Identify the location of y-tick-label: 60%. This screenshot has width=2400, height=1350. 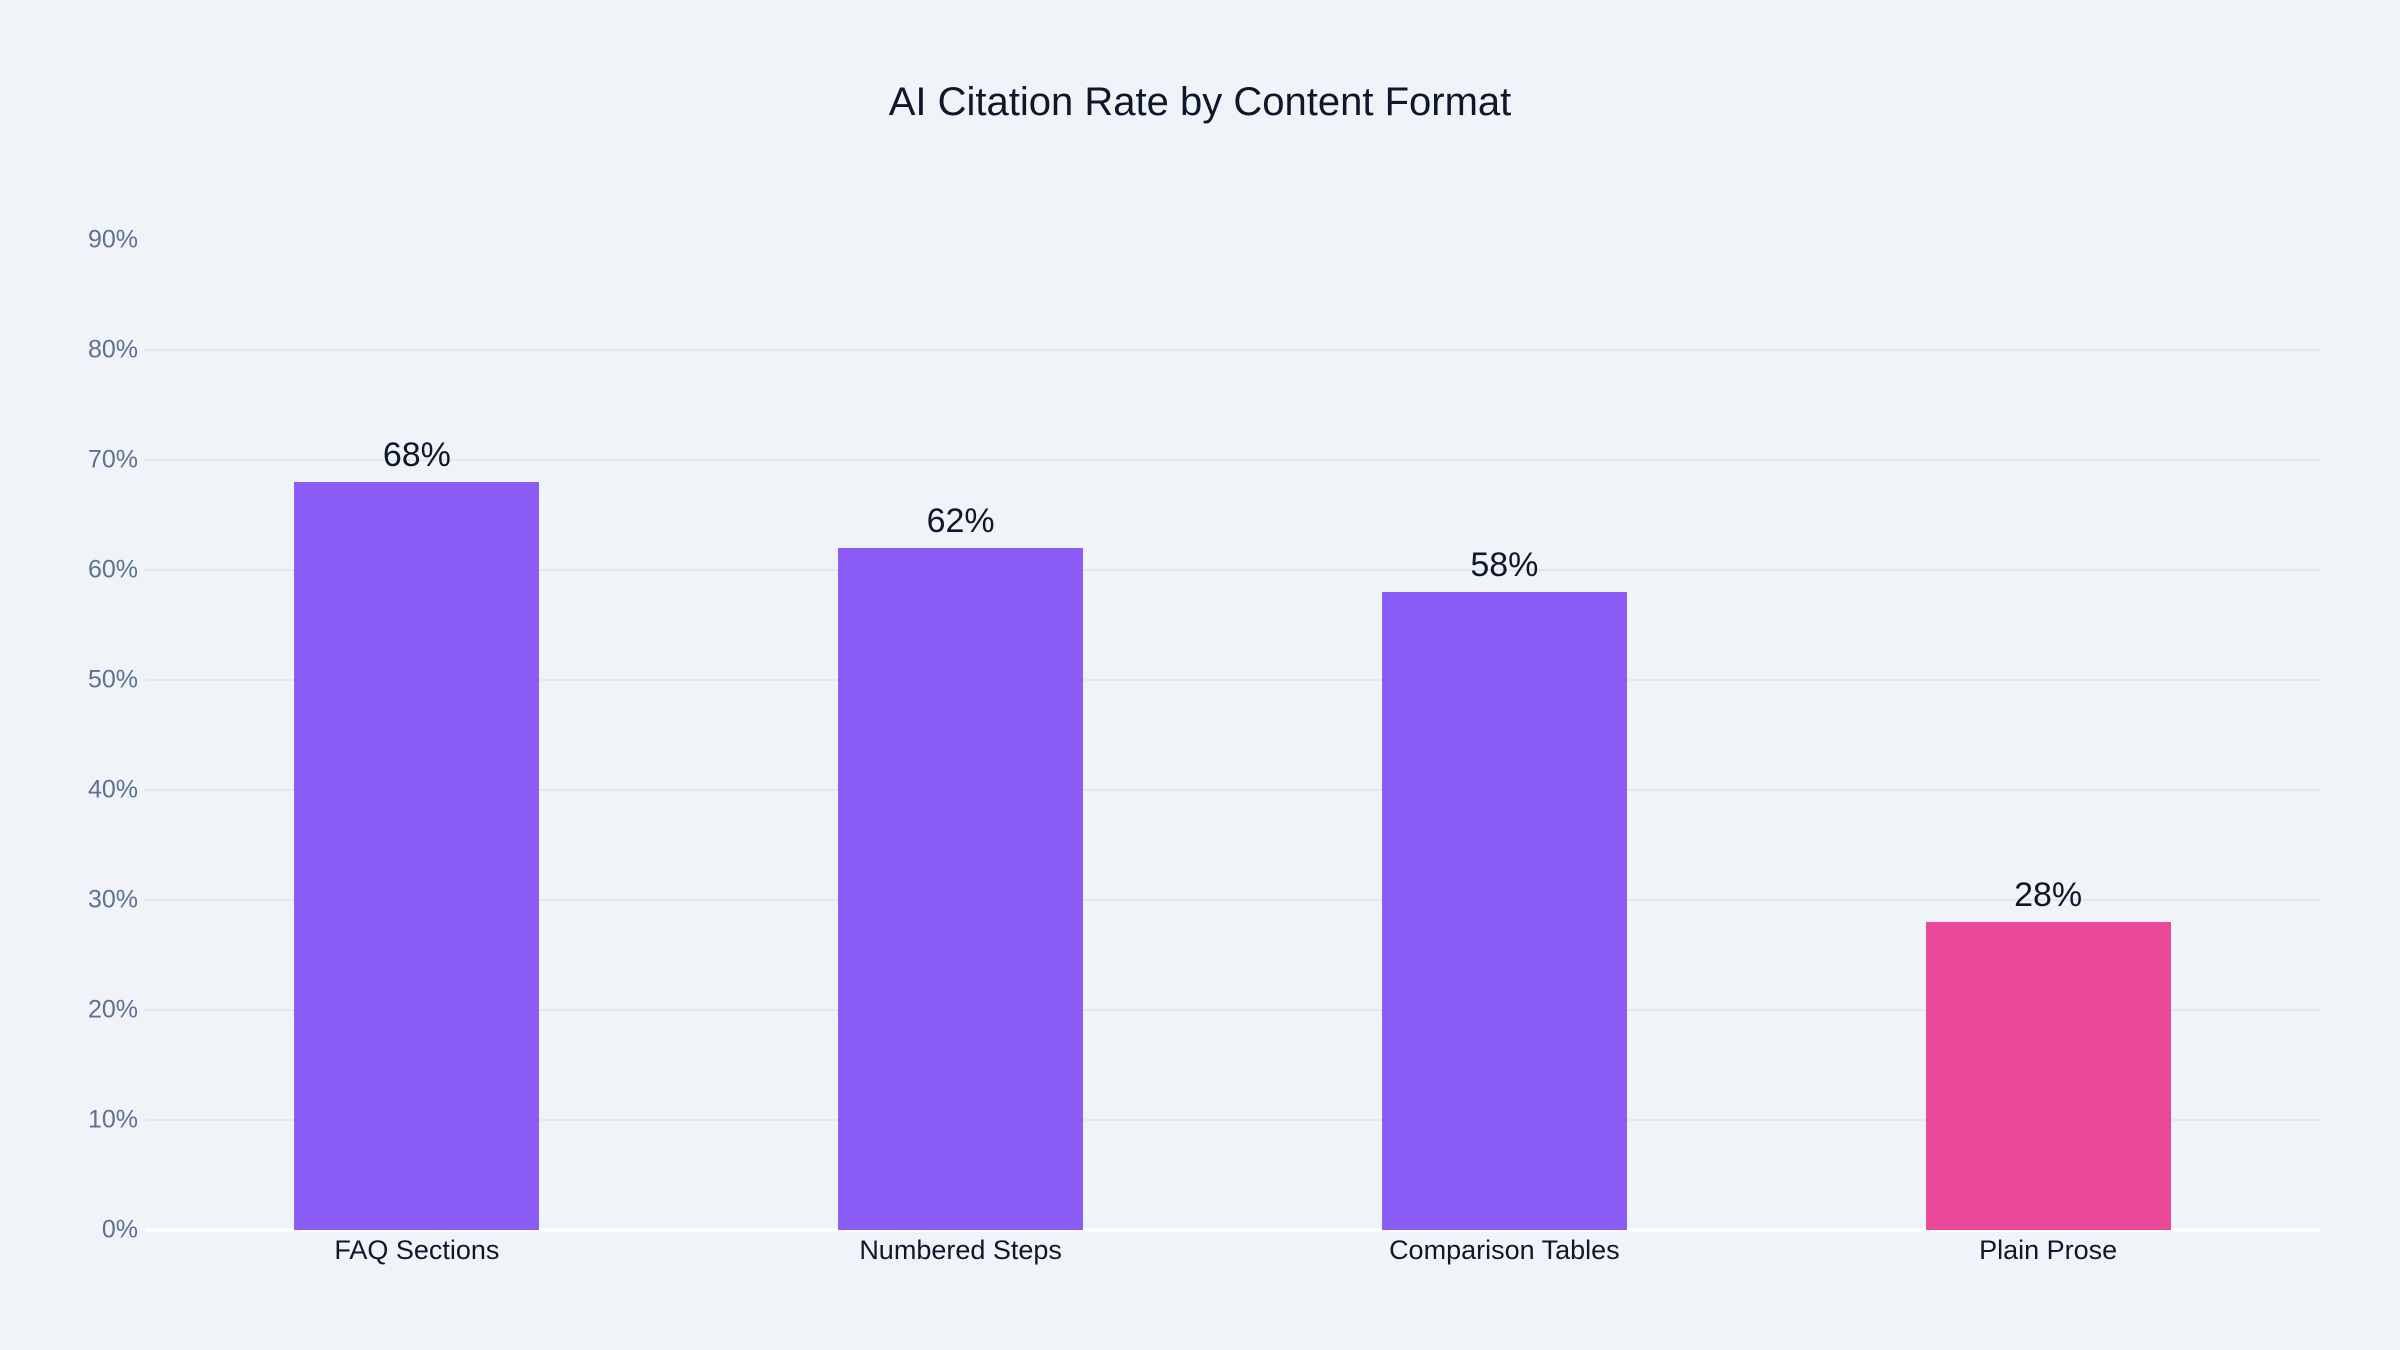
(112, 569).